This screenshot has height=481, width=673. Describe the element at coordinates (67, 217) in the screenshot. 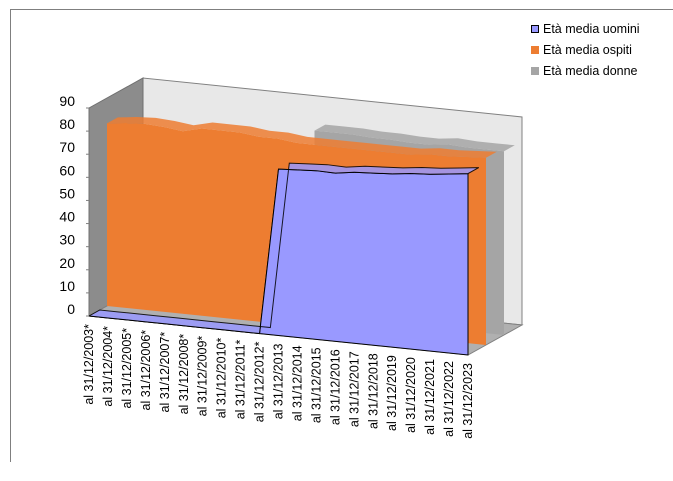

I see `y-tick-label: 40` at that location.